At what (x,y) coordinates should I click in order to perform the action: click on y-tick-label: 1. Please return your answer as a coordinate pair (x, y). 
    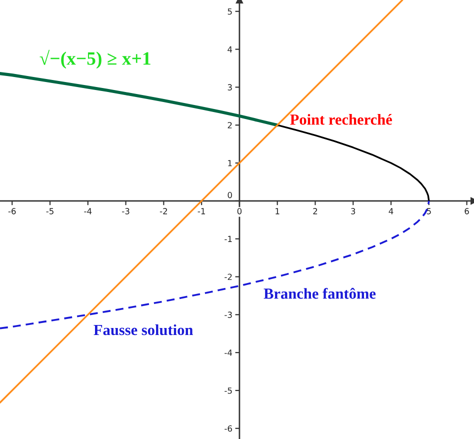
    Looking at the image, I should click on (230, 163).